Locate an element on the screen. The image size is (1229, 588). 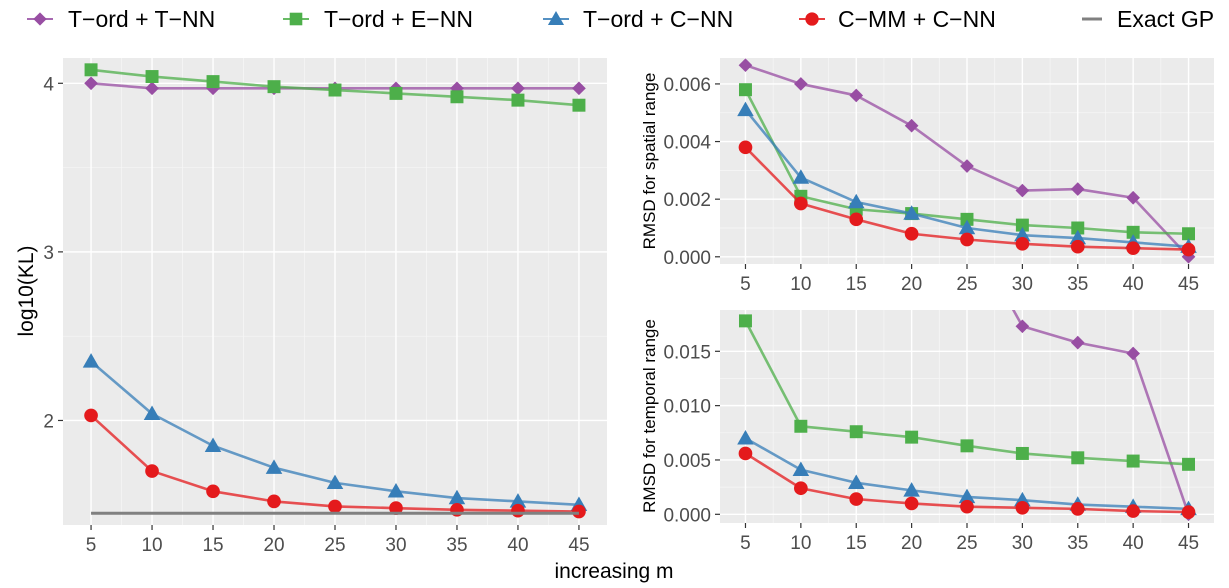
data-marks is located at coordinates (967, 161).